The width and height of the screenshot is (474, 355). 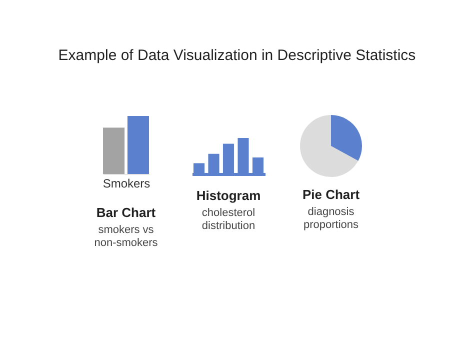 What do you see at coordinates (331, 194) in the screenshot?
I see `text: Pie Chart` at bounding box center [331, 194].